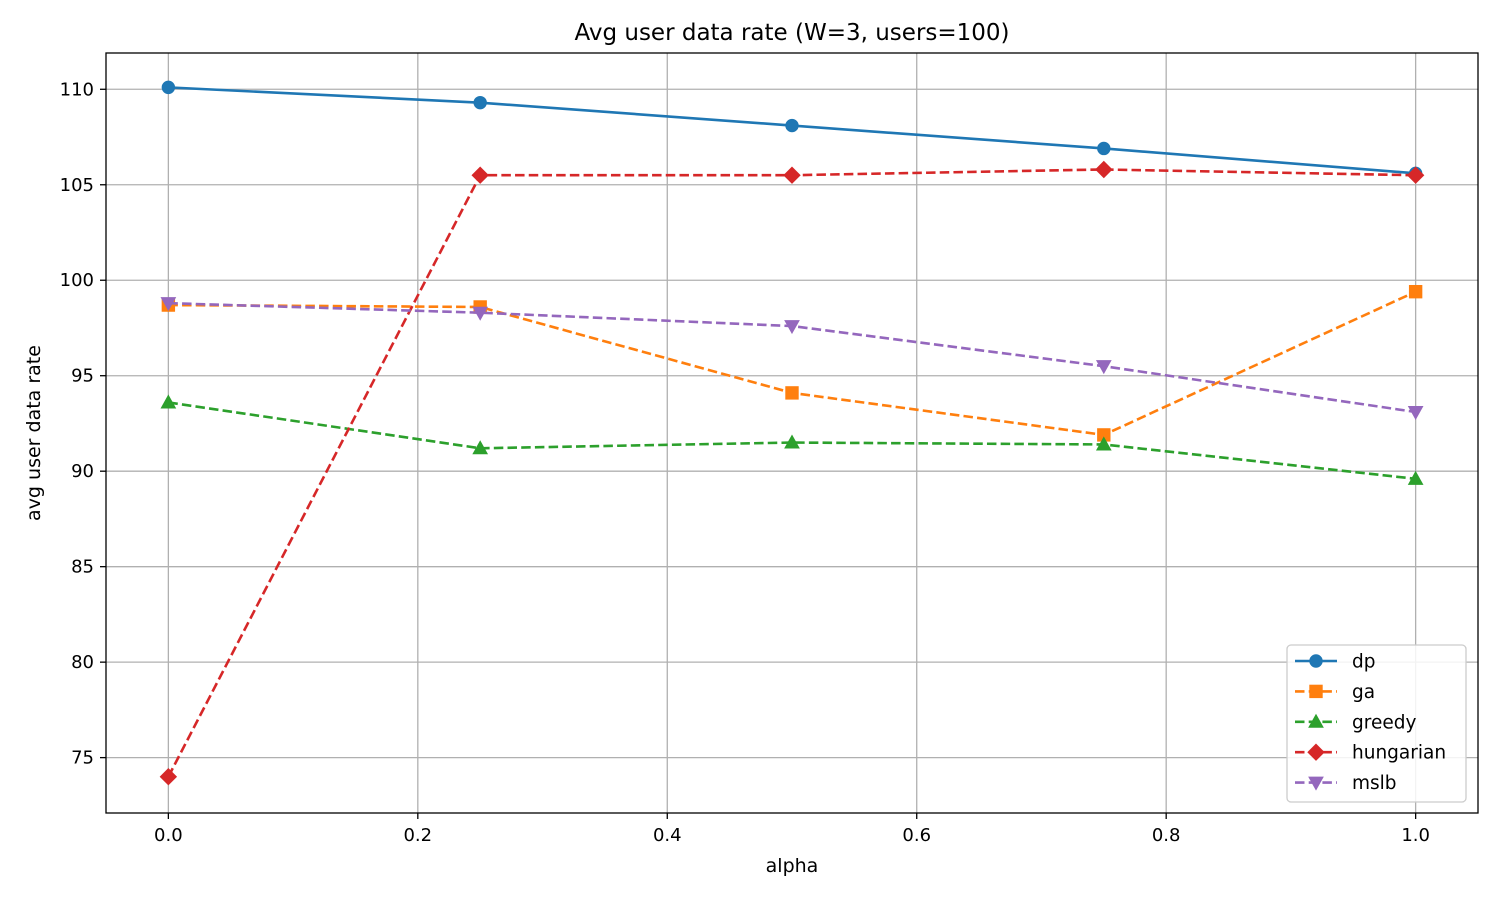 This screenshot has height=900, width=1500. What do you see at coordinates (1374, 783) in the screenshot?
I see `legend-label: mslb` at bounding box center [1374, 783].